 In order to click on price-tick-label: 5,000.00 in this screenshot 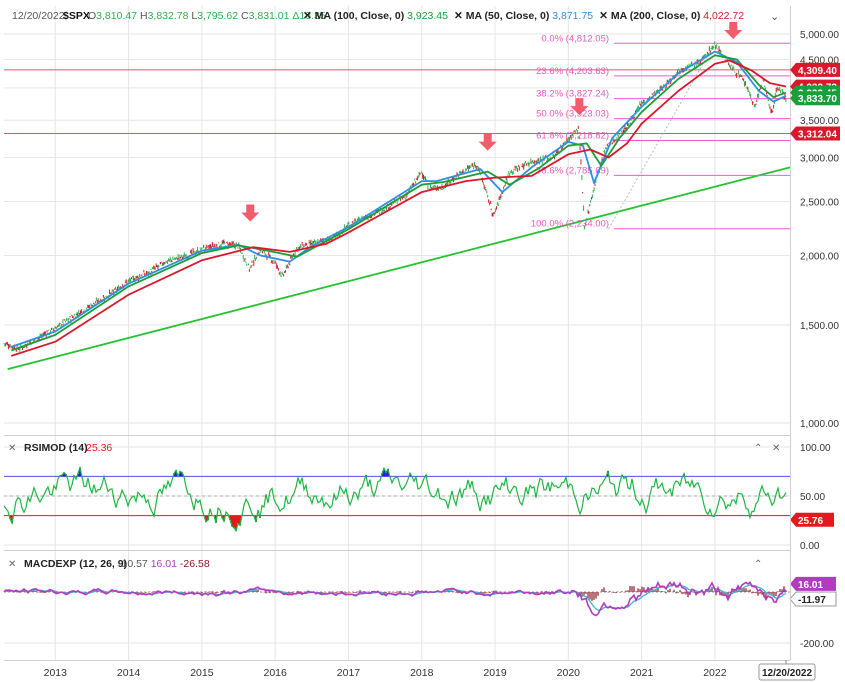, I will do `click(819, 35)`.